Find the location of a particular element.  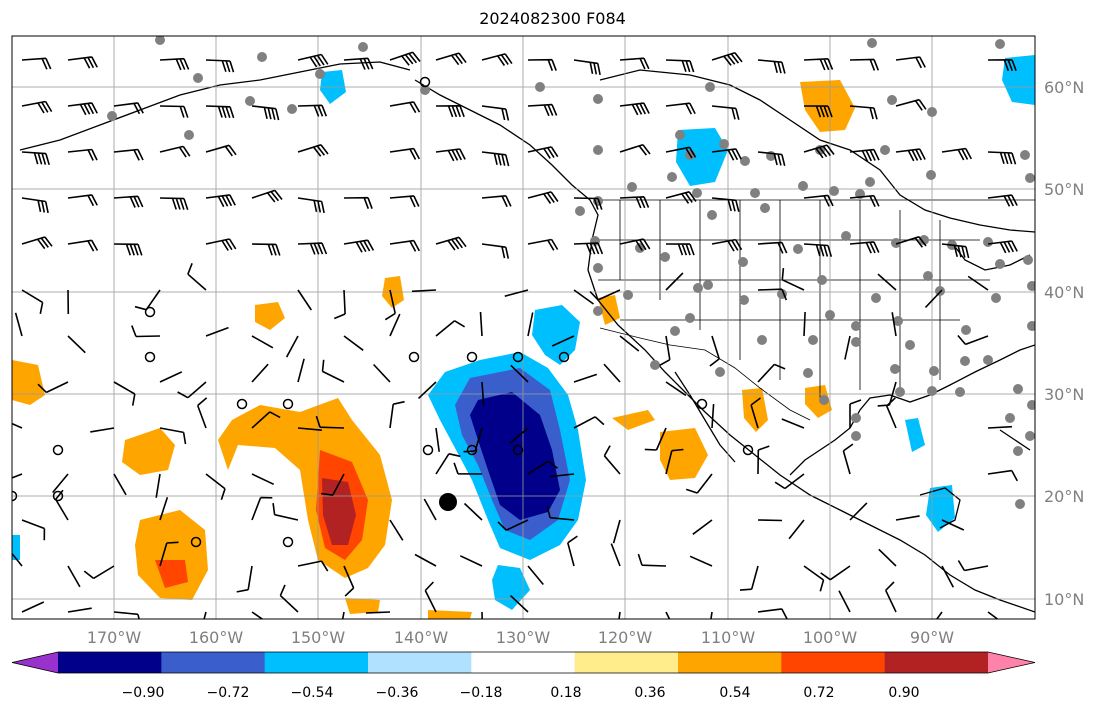

station-marker-large is located at coordinates (448, 502).